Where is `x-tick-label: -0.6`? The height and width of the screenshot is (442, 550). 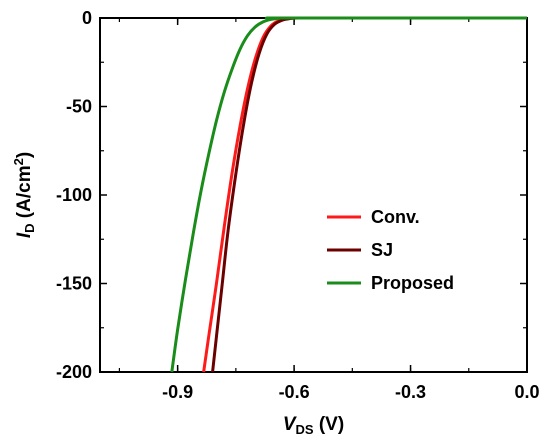 x-tick-label: -0.6 is located at coordinates (294, 392).